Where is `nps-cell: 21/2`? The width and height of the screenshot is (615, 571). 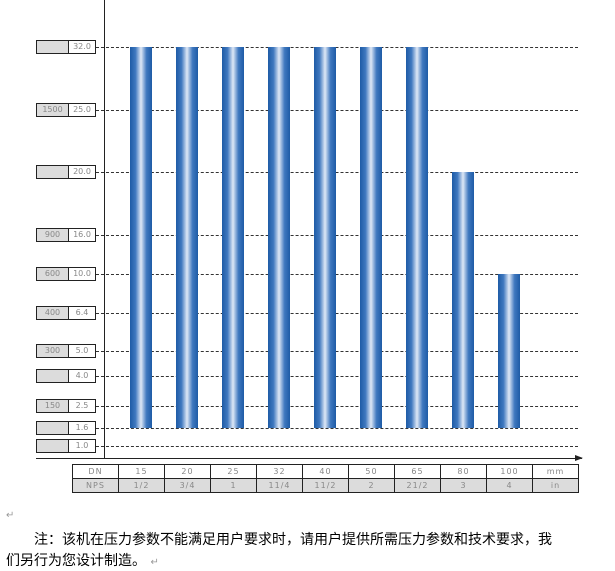
nps-cell: 21/2 is located at coordinates (417, 485).